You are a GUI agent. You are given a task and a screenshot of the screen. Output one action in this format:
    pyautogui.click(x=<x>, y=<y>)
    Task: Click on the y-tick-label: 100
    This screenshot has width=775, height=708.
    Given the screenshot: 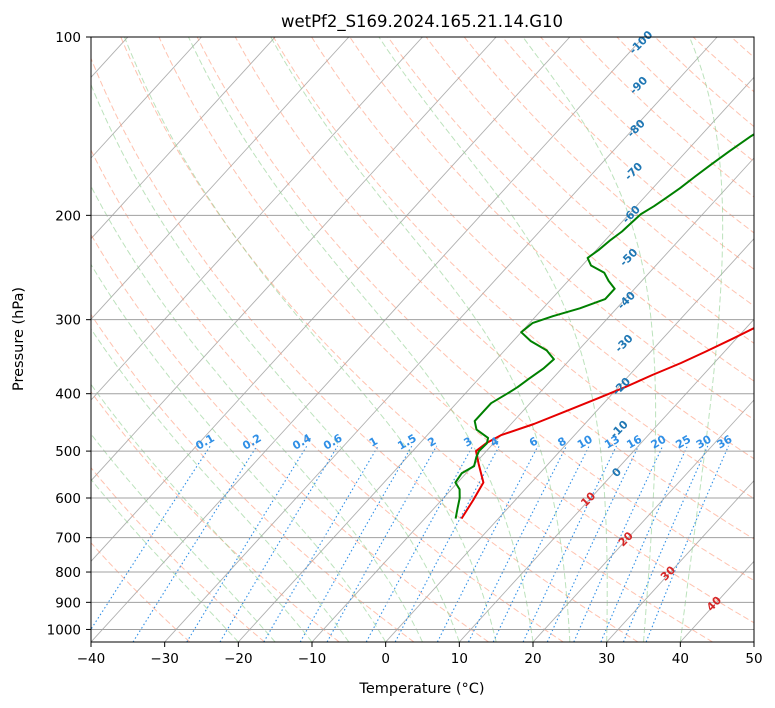 What is the action you would take?
    pyautogui.click(x=68, y=38)
    